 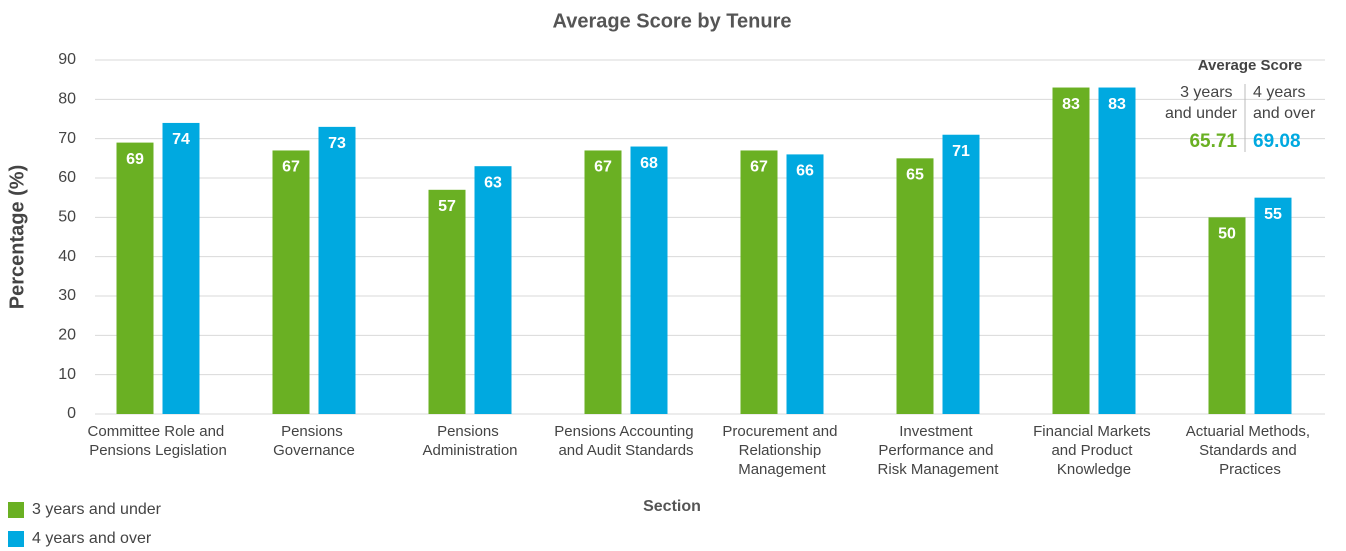 What do you see at coordinates (1201, 103) in the screenshot?
I see `annotation-label: 3 years and under` at bounding box center [1201, 103].